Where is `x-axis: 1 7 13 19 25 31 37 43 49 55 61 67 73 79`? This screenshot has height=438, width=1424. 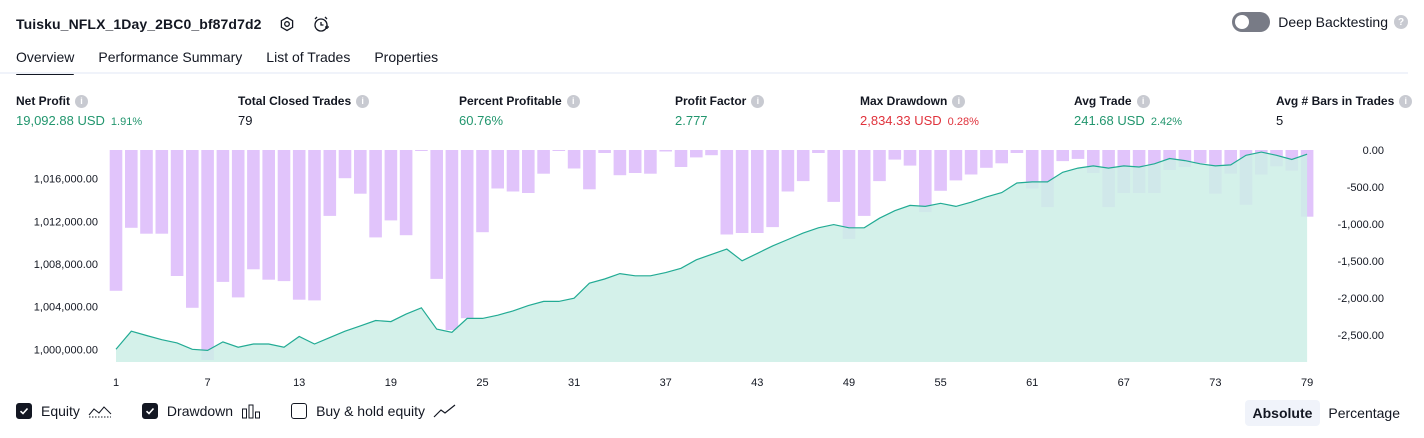 x-axis: 1 7 13 19 25 31 37 43 49 55 61 67 73 79 is located at coordinates (713, 383).